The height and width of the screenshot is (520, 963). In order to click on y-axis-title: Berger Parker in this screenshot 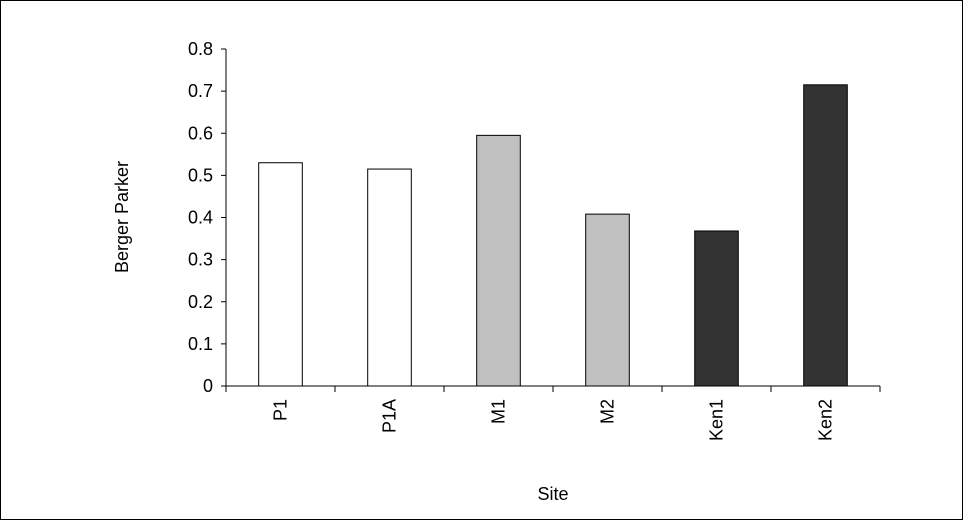, I will do `click(122, 217)`.